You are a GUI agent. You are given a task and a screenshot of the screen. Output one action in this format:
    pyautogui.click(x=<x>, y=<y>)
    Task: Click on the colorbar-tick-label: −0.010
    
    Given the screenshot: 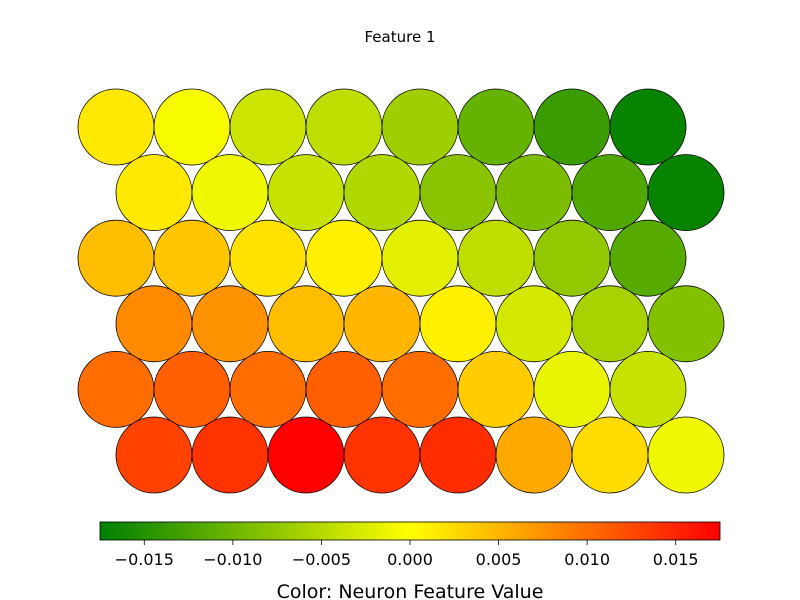 What is the action you would take?
    pyautogui.click(x=232, y=559)
    